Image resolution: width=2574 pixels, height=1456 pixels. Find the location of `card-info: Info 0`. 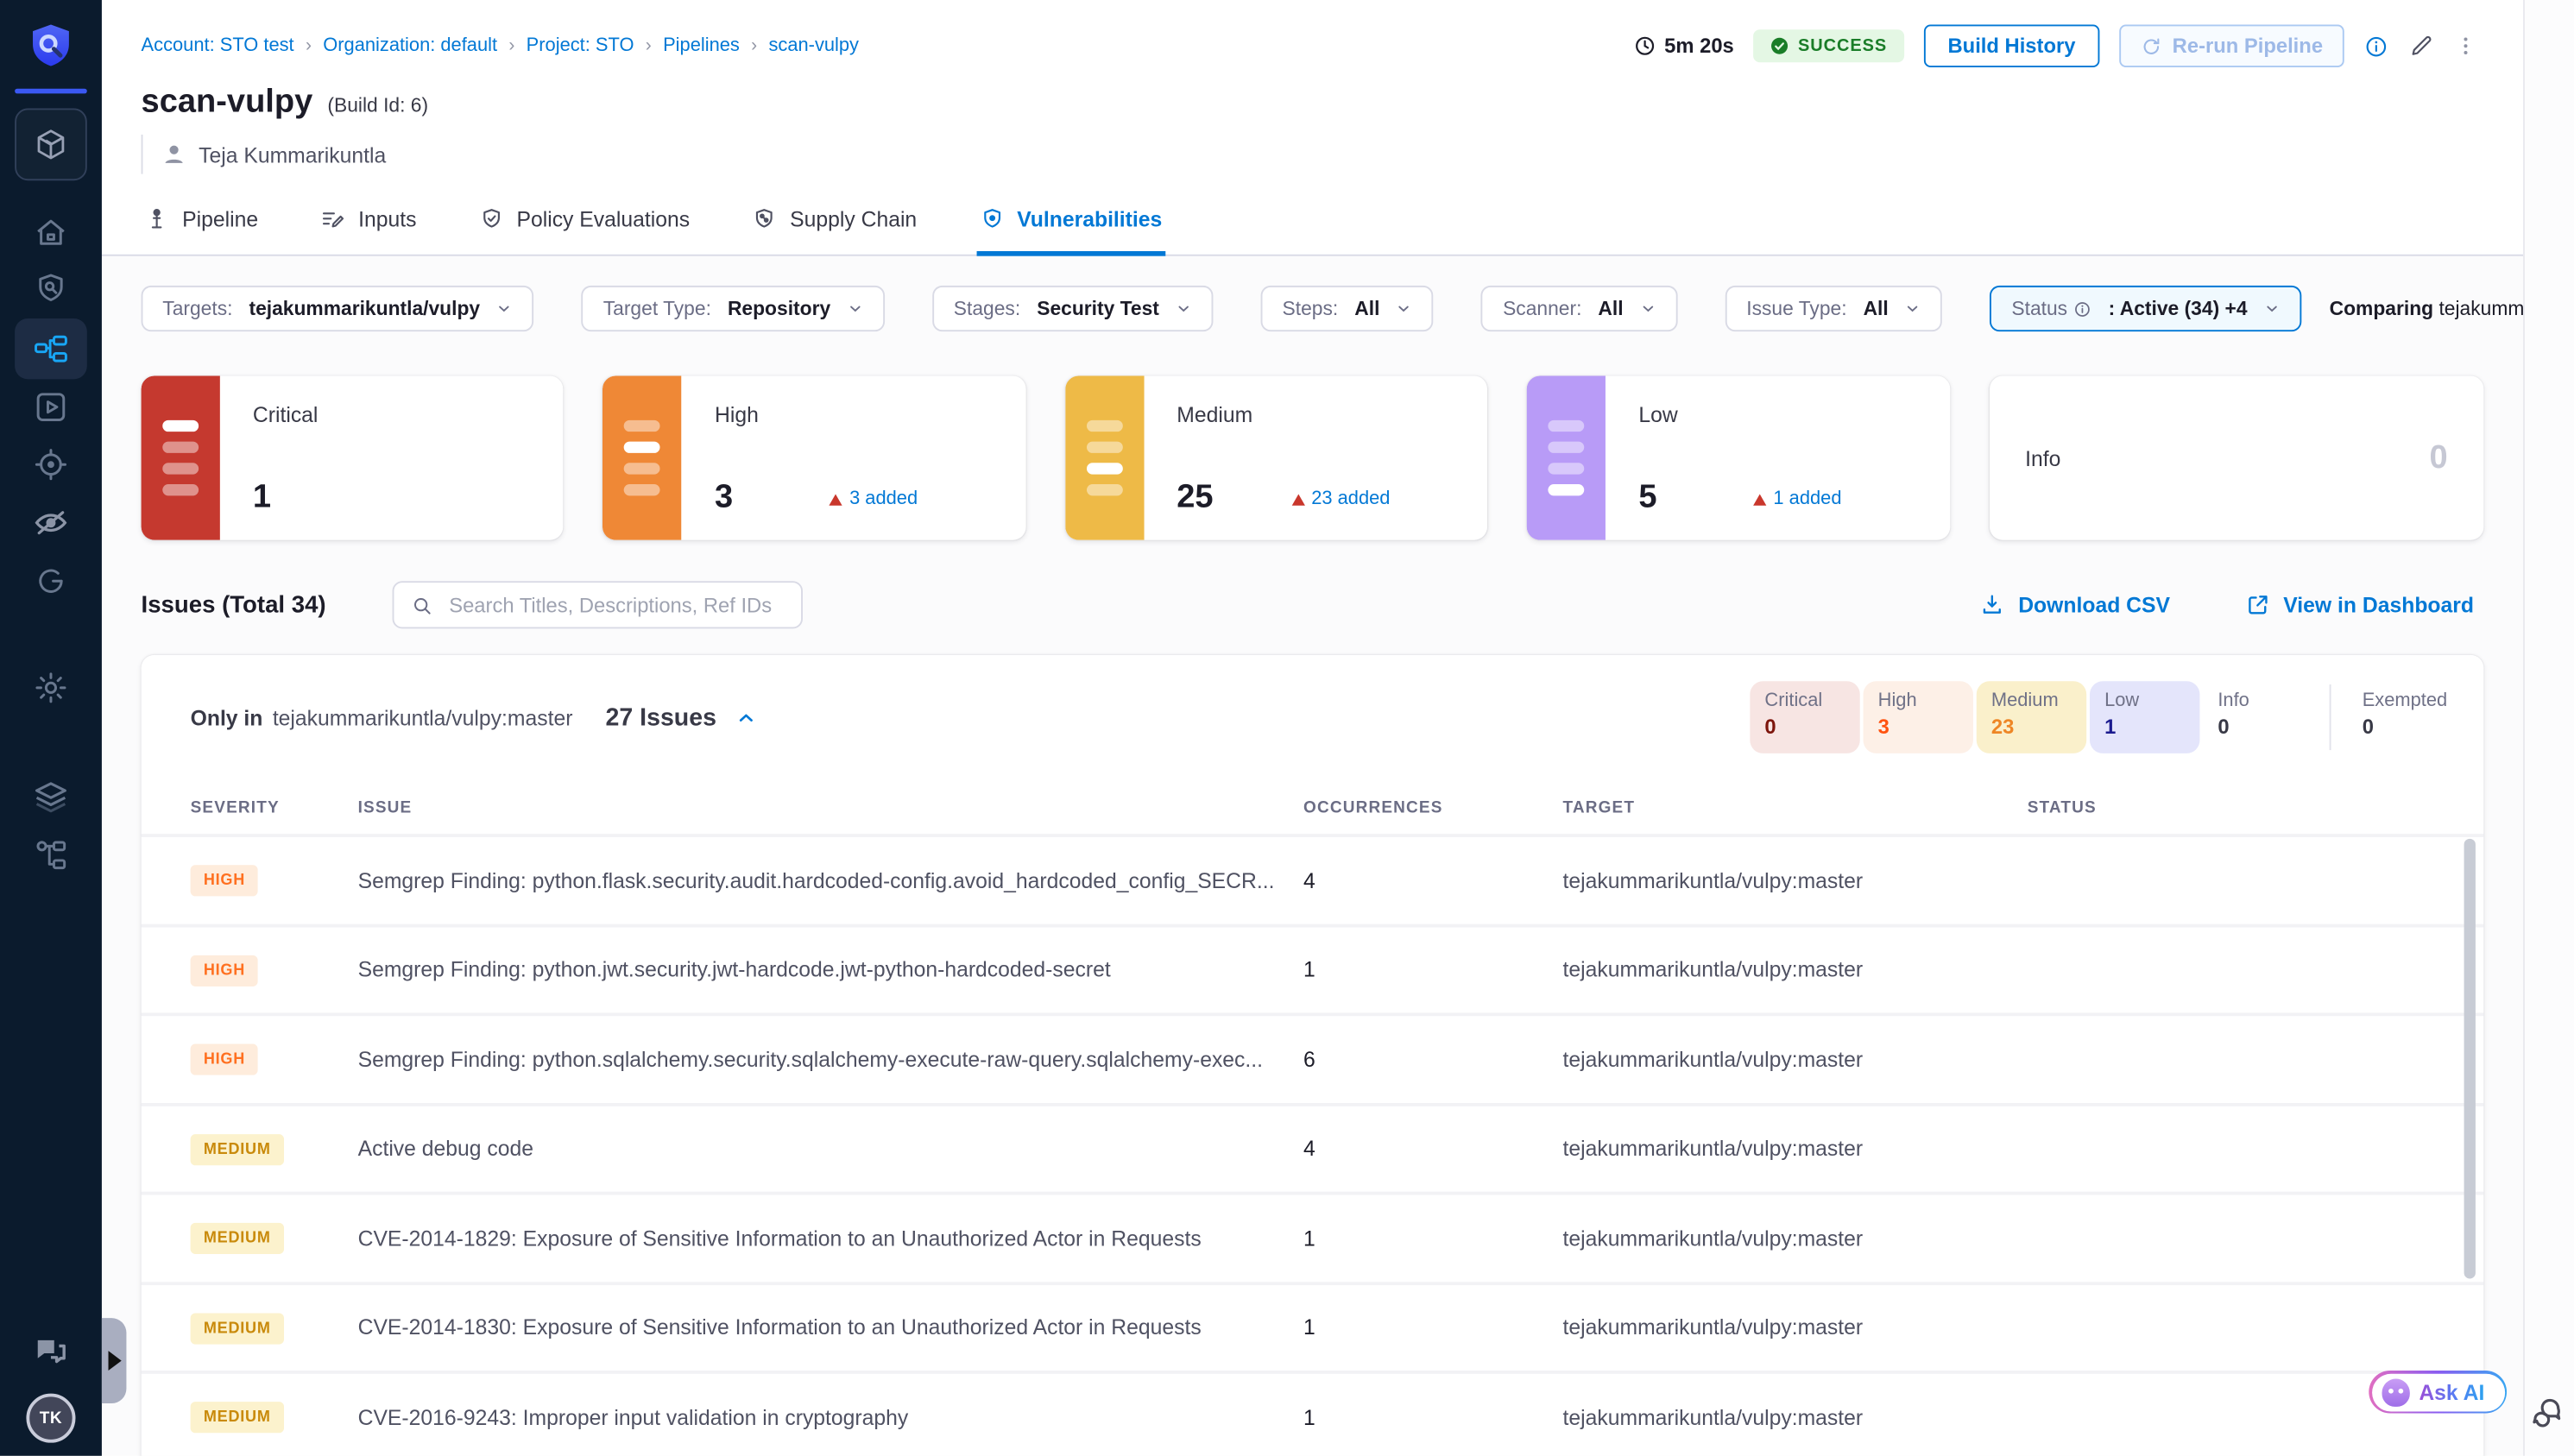

card-info: Info 0 is located at coordinates (2236, 458).